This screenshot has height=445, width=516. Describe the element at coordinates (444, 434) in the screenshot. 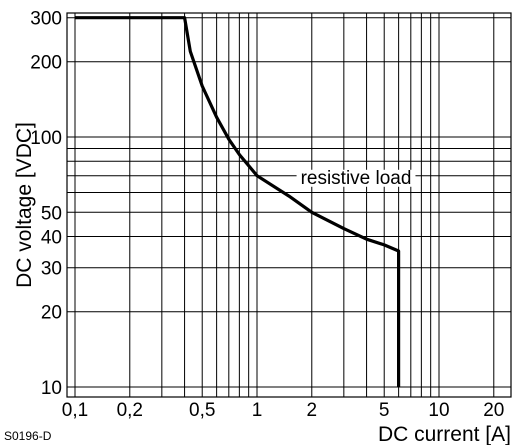

I see `x-axis-label: DC current [A]` at that location.